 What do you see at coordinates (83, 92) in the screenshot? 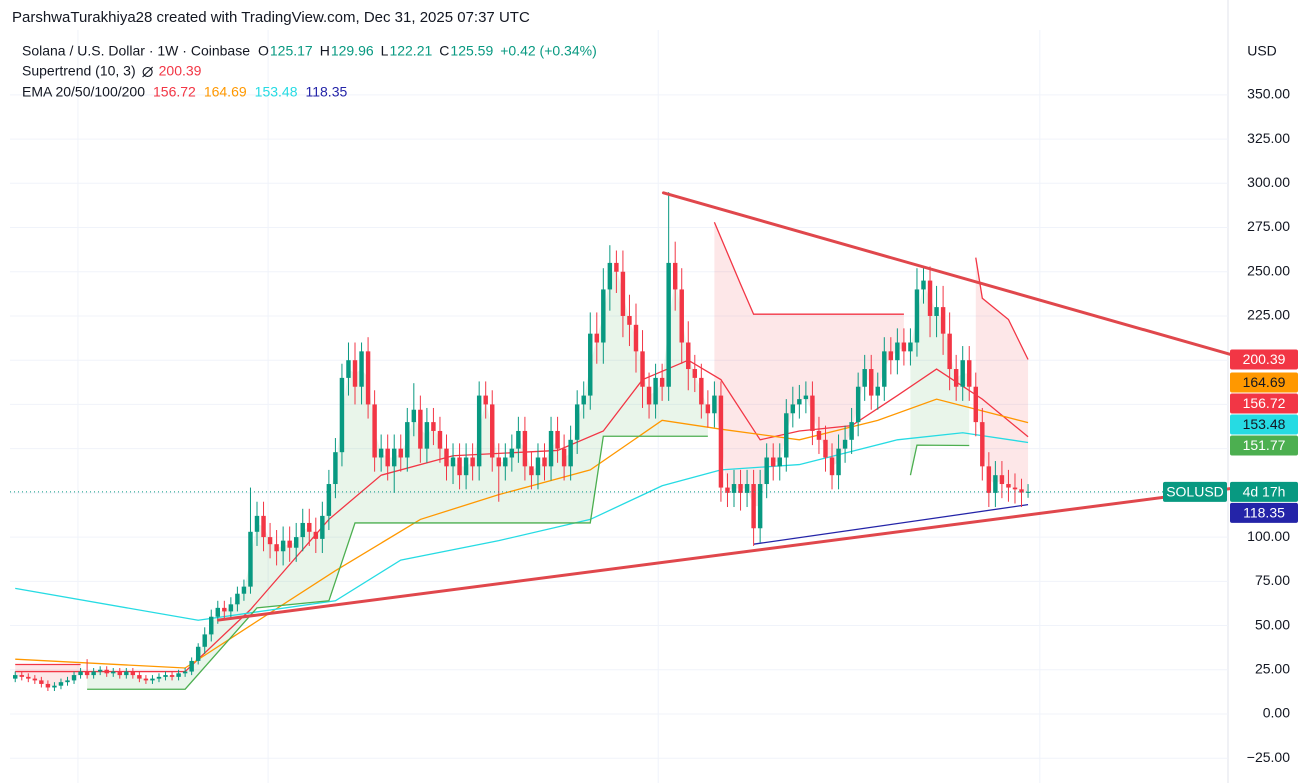
I see `legend-ema-label: EMA 20/50/100/200` at bounding box center [83, 92].